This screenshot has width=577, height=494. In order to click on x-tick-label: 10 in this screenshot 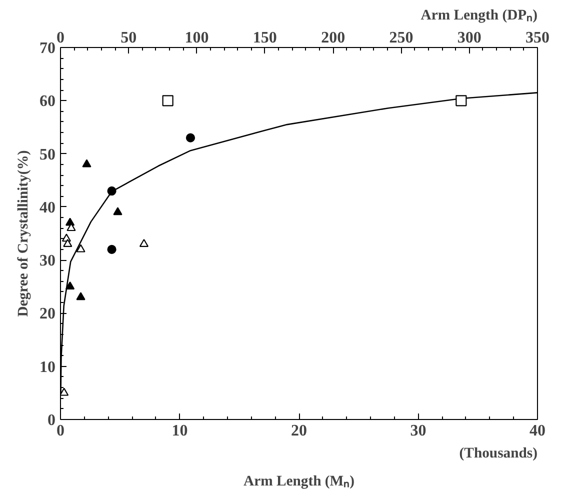, I will do `click(180, 431)`.